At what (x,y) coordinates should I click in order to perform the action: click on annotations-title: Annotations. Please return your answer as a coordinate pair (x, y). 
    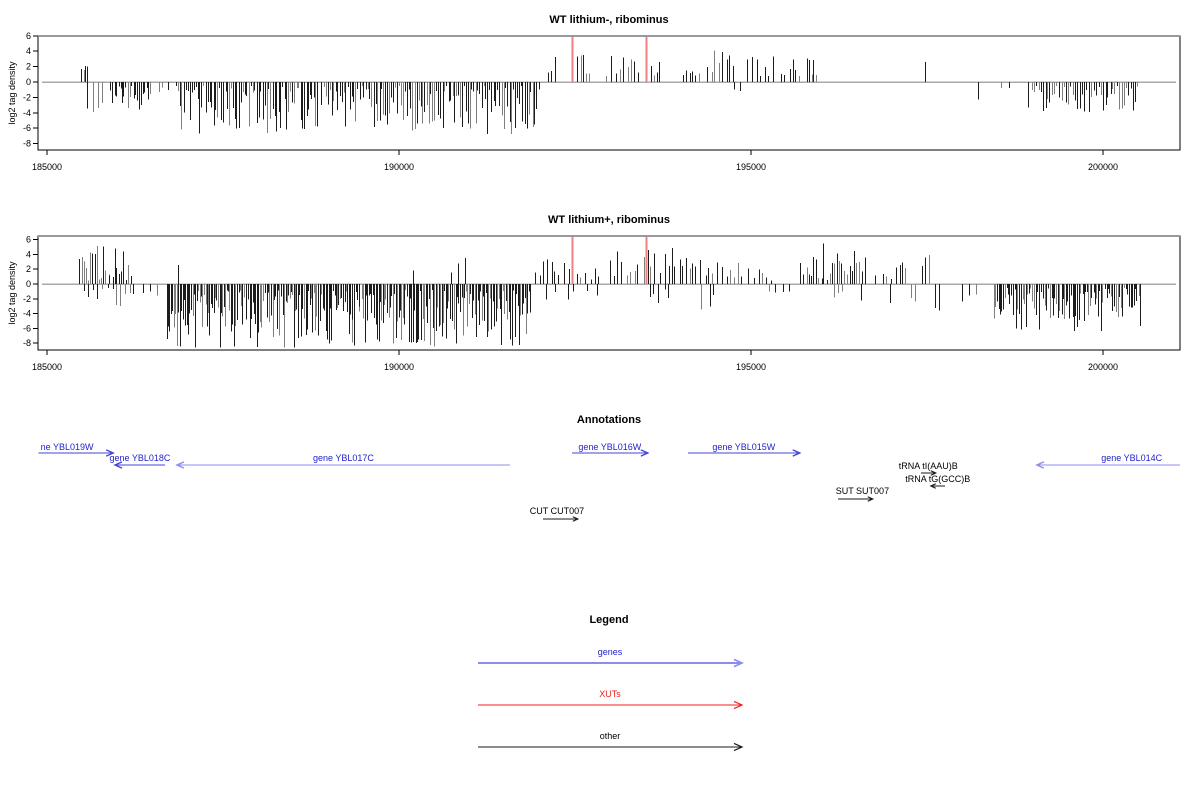
    Looking at the image, I should click on (609, 420).